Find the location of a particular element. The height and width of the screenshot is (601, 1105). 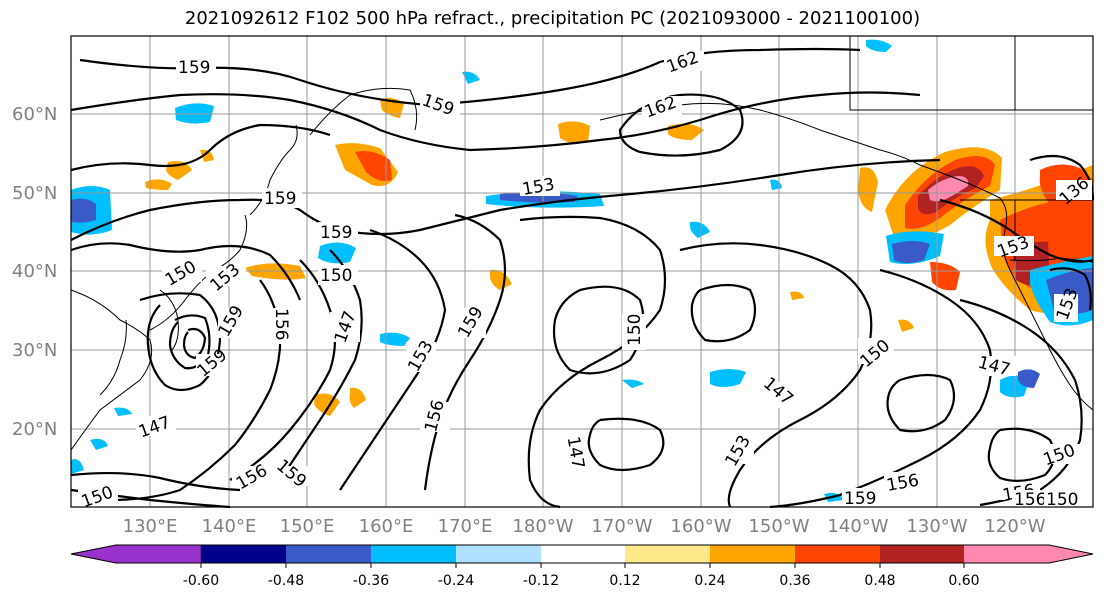

colorbar-tick-label: -0.36 is located at coordinates (371, 581).